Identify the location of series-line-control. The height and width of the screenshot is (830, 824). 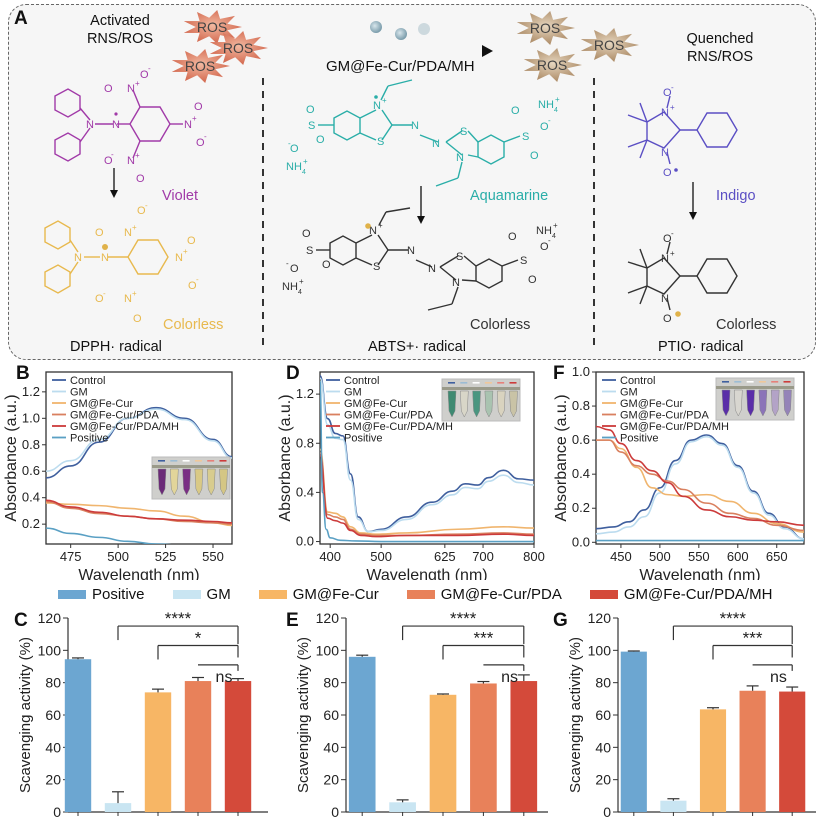
(427, 453).